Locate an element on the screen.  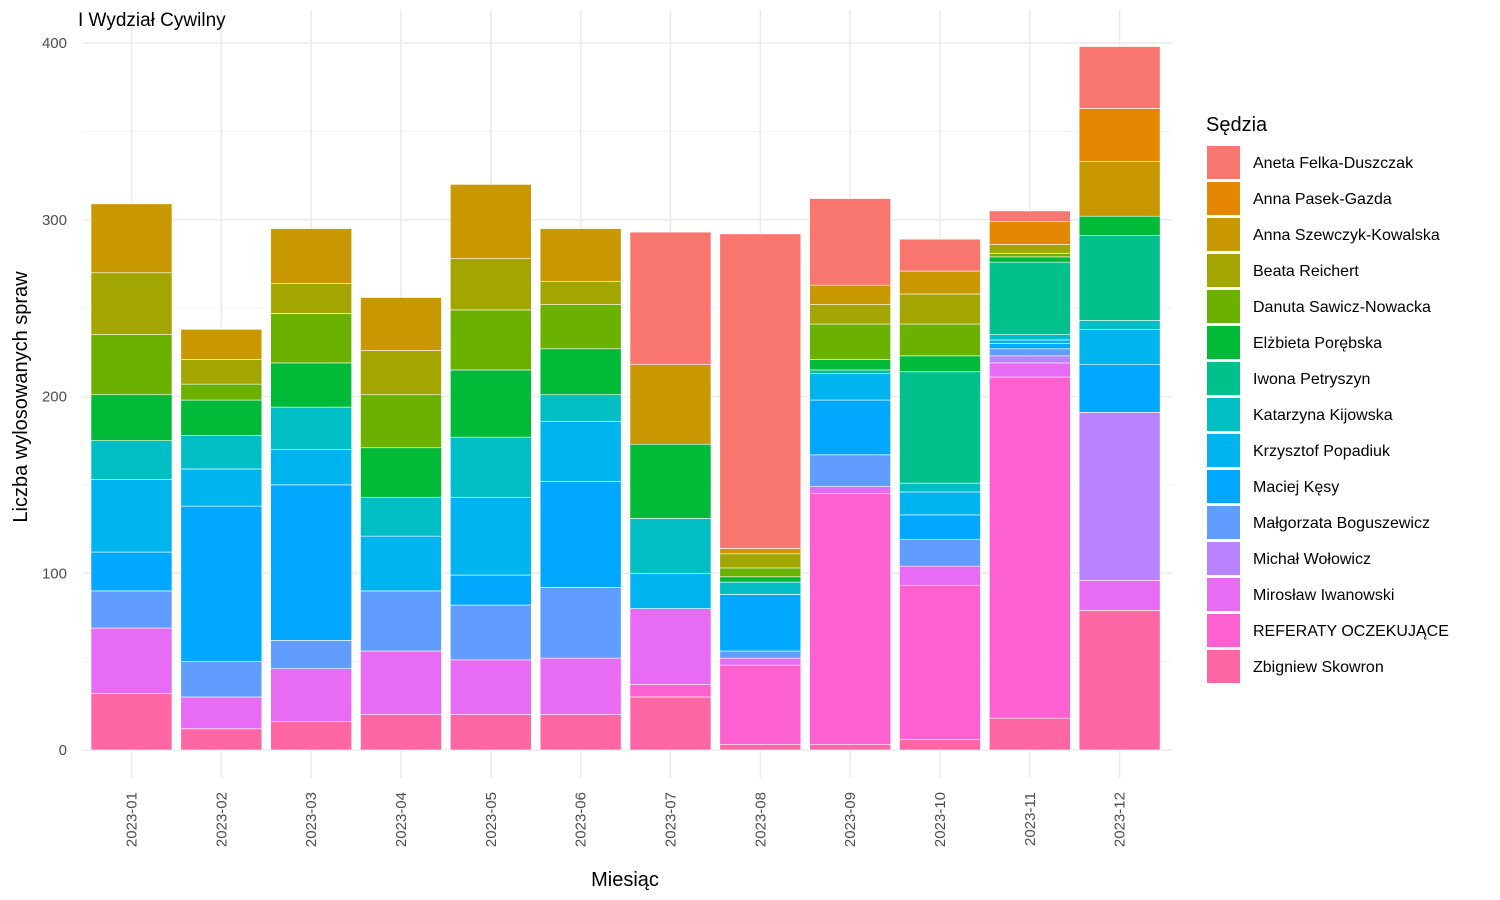
x-tick-label: 2023-06 is located at coordinates (581, 819).